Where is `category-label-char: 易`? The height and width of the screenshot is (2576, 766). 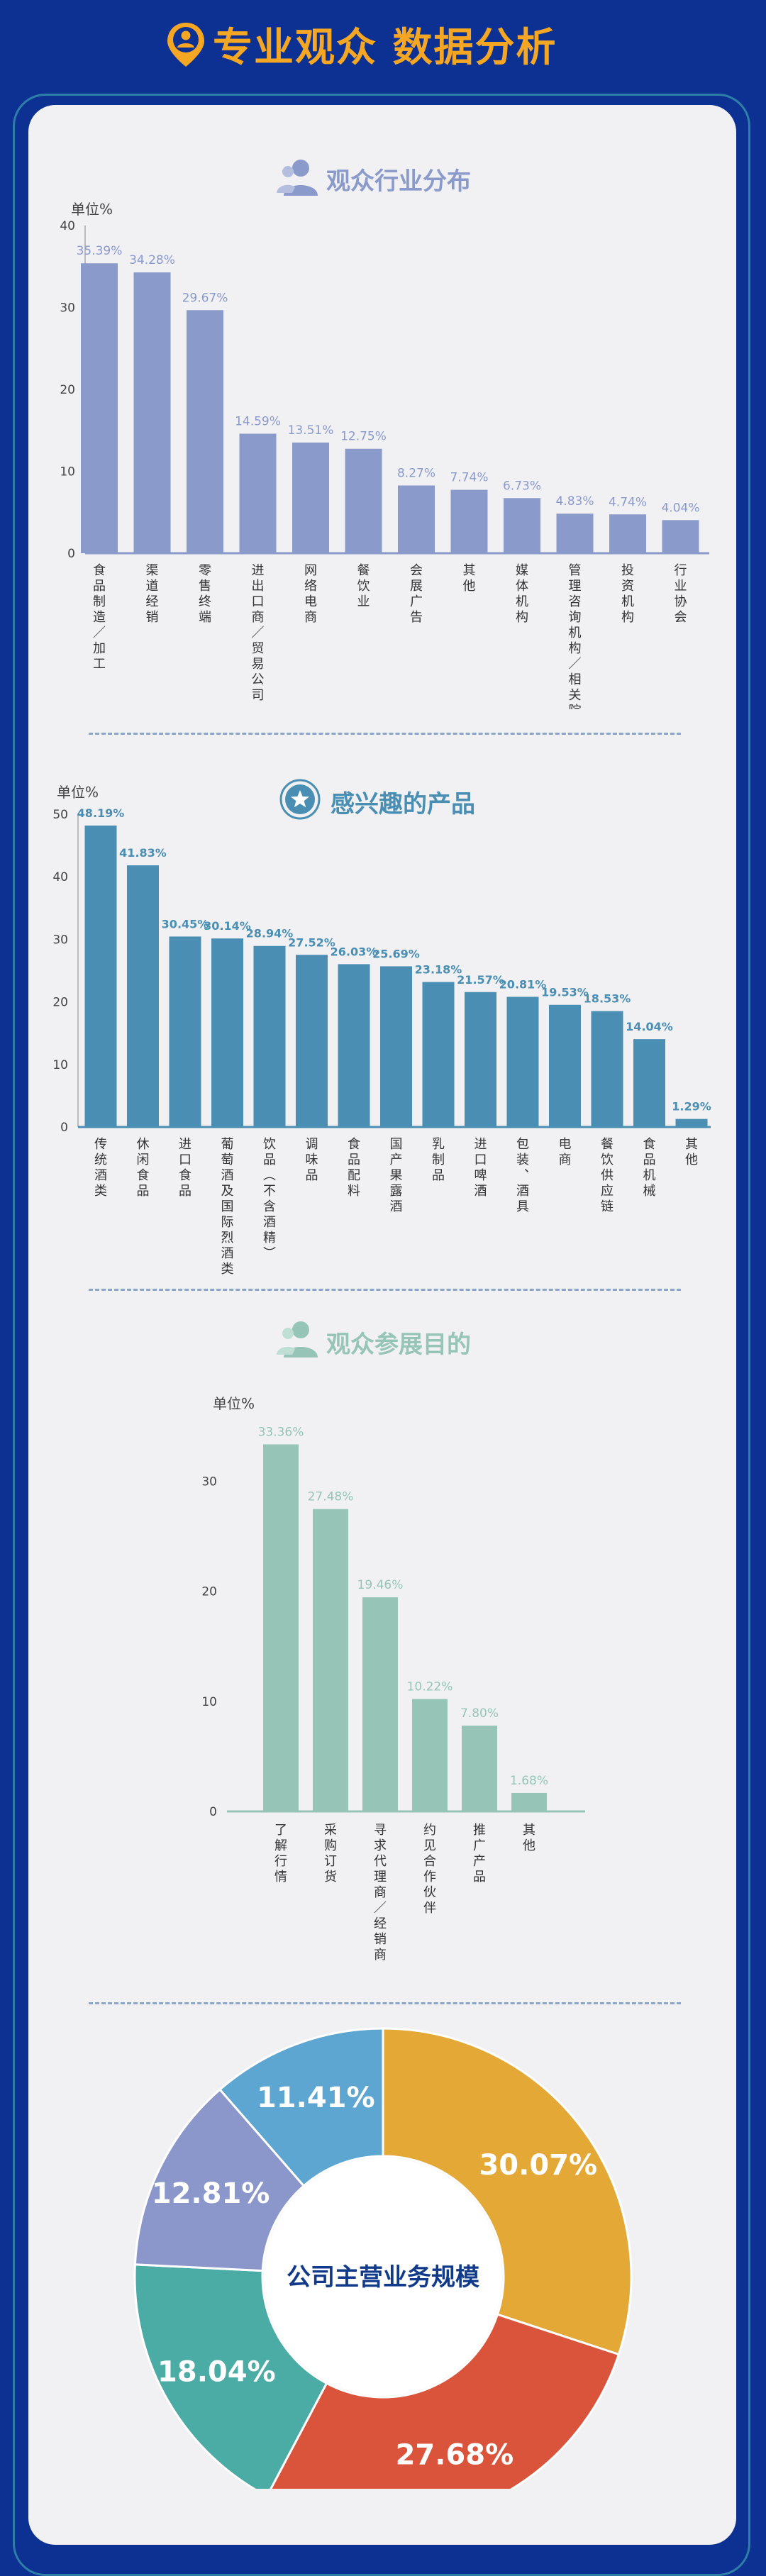 category-label-char: 易 is located at coordinates (258, 664).